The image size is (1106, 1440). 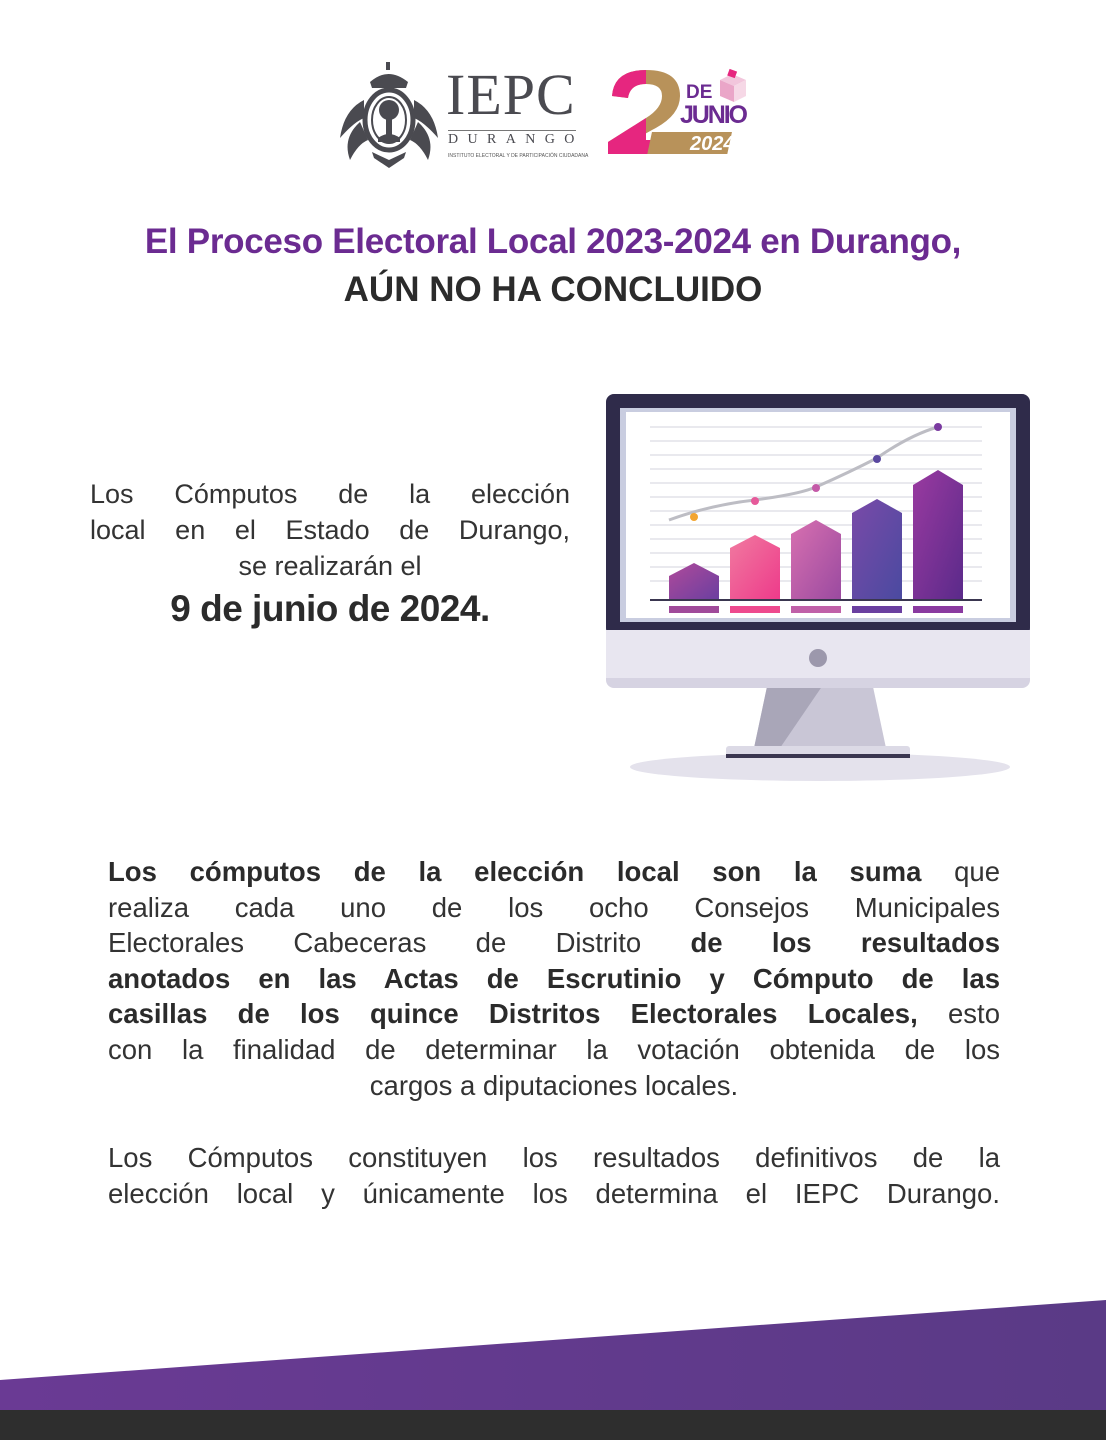 I want to click on iepc-logo-name: IEPC, so click(x=511, y=94).